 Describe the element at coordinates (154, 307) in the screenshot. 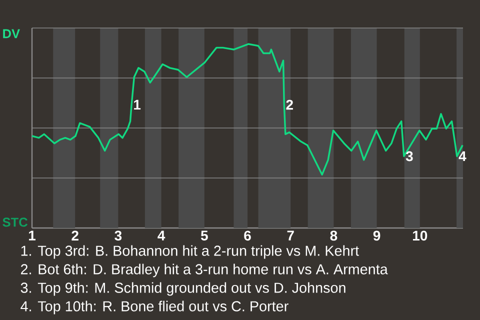

I see `text: 4. Top 10th: R. Bone flied out vs C. Porter` at that location.